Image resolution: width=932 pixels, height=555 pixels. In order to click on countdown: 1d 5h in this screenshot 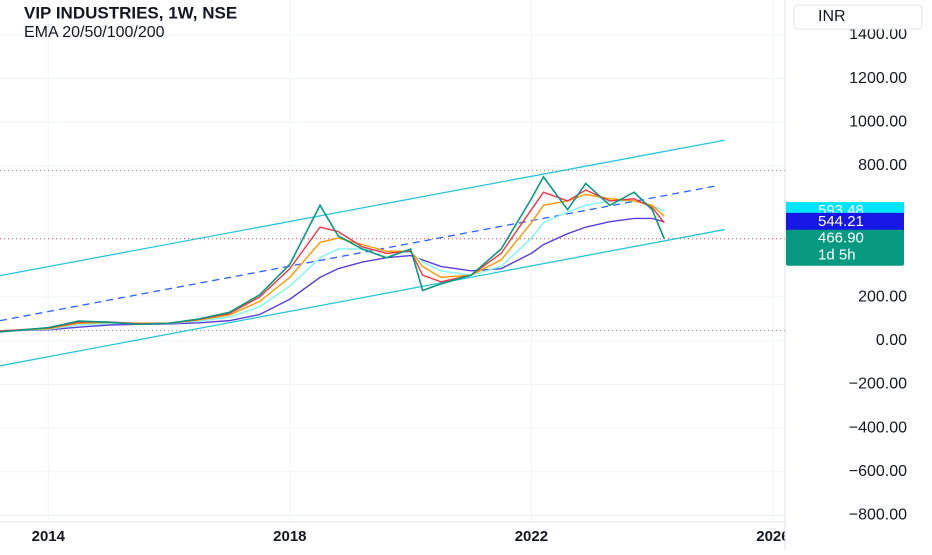, I will do `click(837, 255)`.